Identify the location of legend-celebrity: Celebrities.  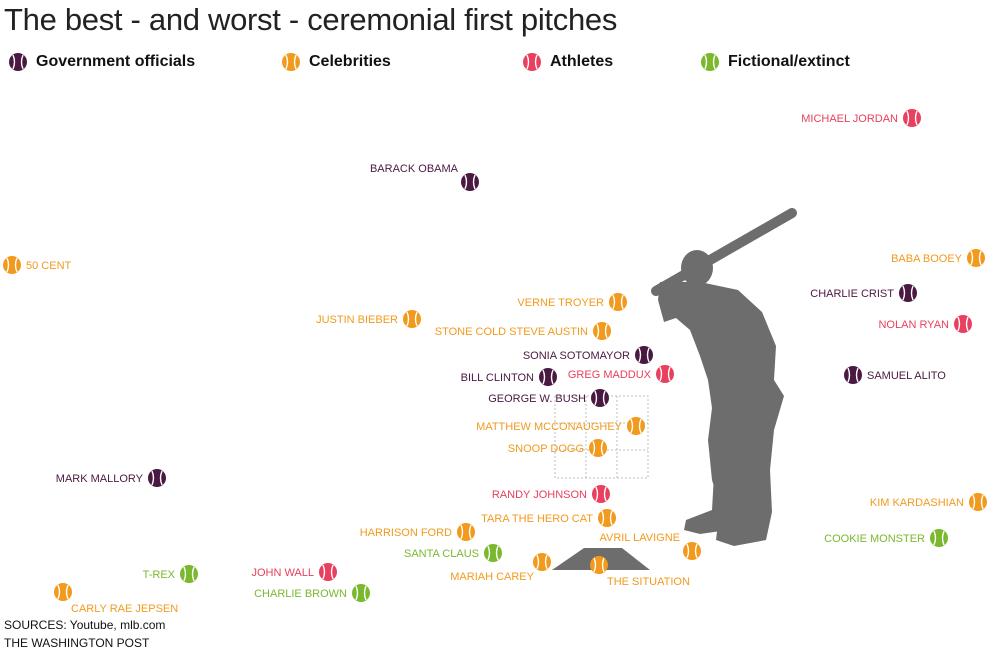
(336, 62).